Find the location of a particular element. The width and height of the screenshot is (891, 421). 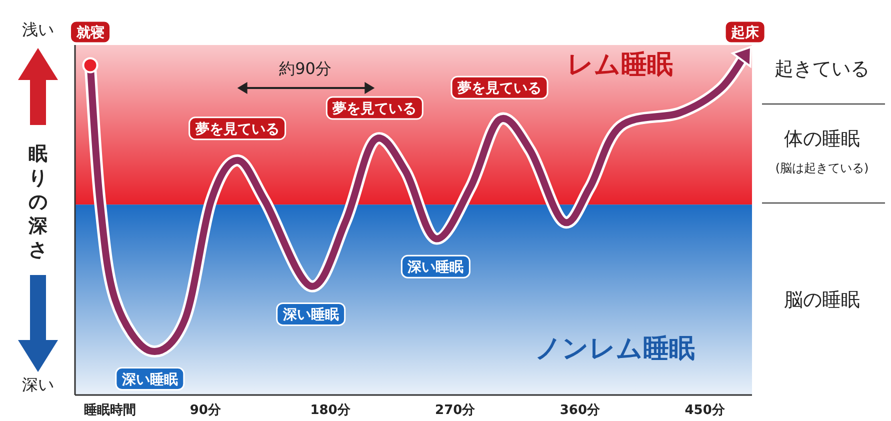

text: 浅い is located at coordinates (38, 29).